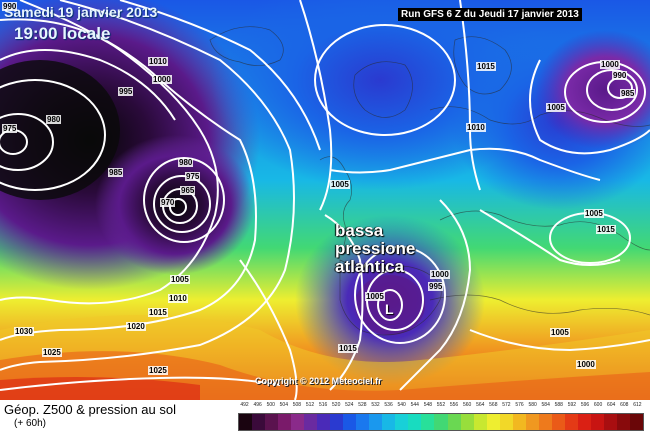  Describe the element at coordinates (585, 405) in the screenshot. I see `scale-value-label: 596` at that location.